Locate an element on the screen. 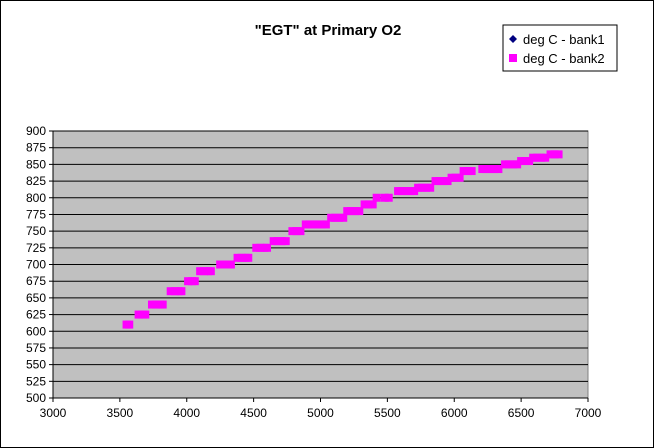 The width and height of the screenshot is (654, 448). y-tick-label: 625 is located at coordinates (36, 315).